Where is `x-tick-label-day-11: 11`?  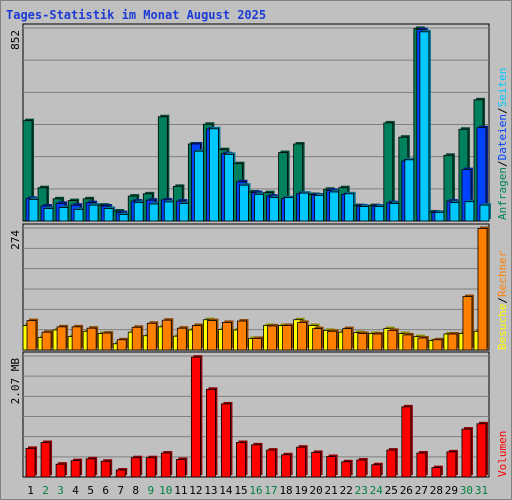 x-tick-label-day-11: 11 is located at coordinates (180, 490).